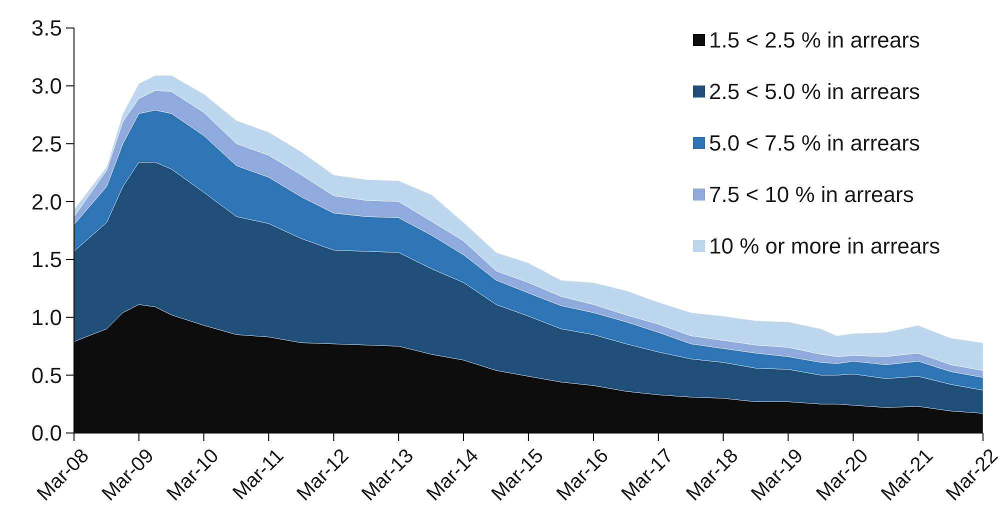 The height and width of the screenshot is (523, 1000). Describe the element at coordinates (46, 86) in the screenshot. I see `y-tick-label: 3.0` at that location.